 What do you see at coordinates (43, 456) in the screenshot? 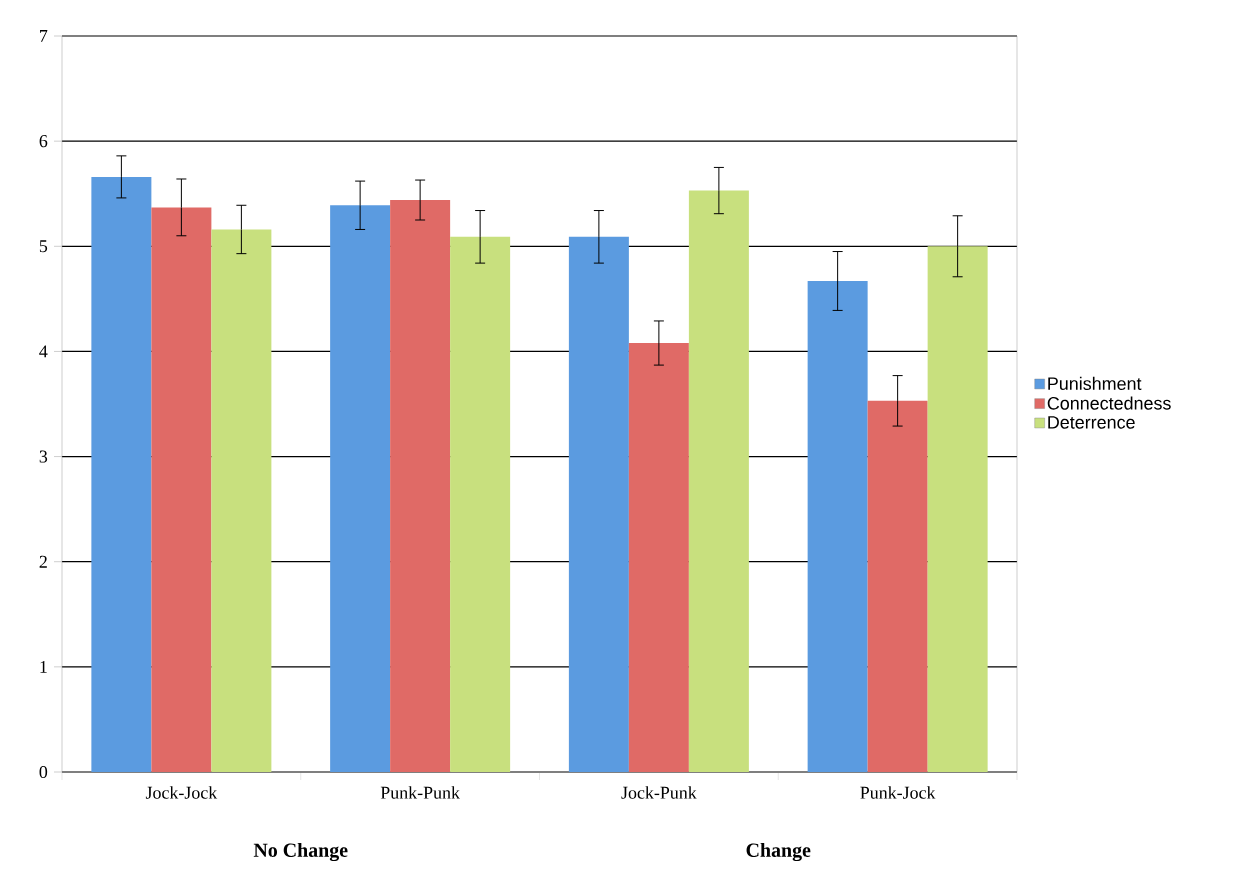
I see `y-tick-label: 3` at bounding box center [43, 456].